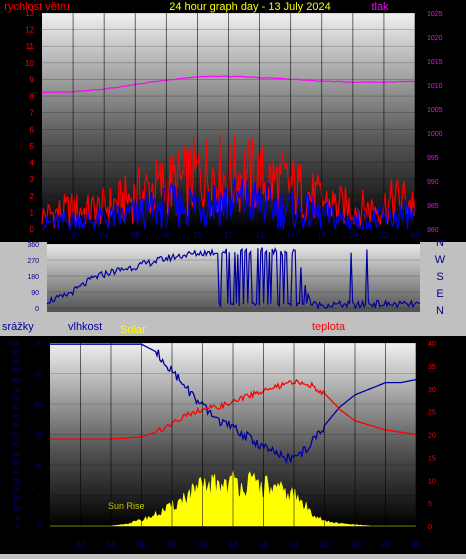  I want to click on weather-x-tick-label: 04, so click(111, 544).